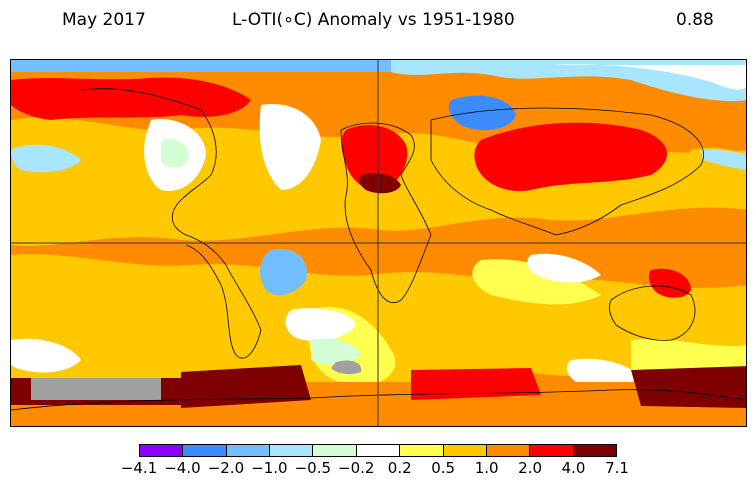 Image resolution: width=756 pixels, height=488 pixels. I want to click on asia-coast, so click(567, 171).